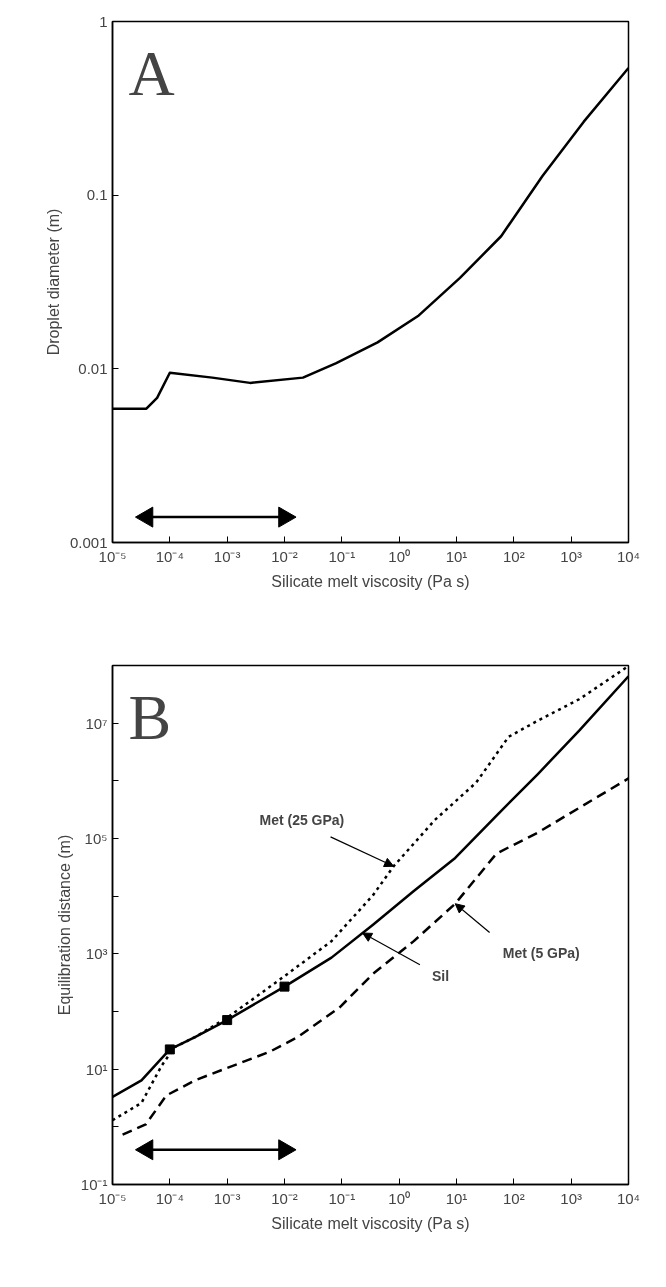 Image resolution: width=666 pixels, height=1287 pixels. I want to click on annotation: Met (5 GPa), so click(541, 952).